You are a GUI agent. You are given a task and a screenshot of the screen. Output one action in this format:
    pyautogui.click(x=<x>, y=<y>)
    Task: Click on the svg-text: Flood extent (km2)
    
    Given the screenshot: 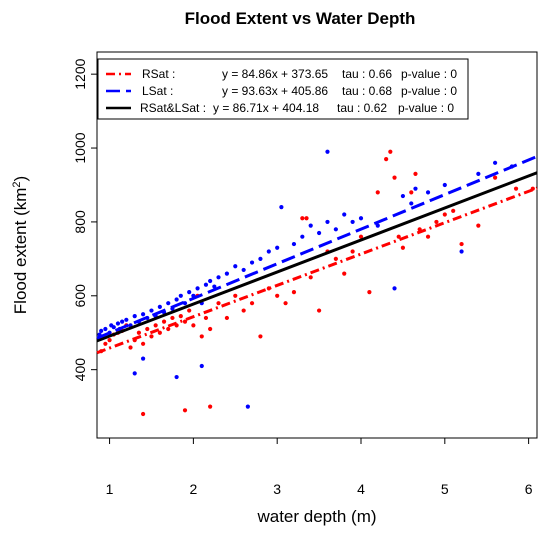 What is the action you would take?
    pyautogui.click(x=20, y=245)
    